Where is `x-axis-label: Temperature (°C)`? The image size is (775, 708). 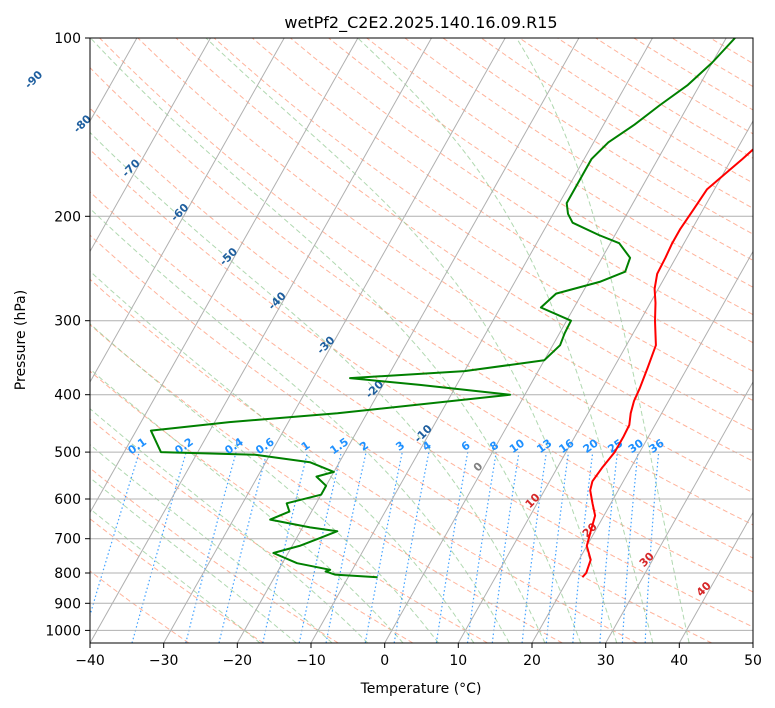
x-axis-label: Temperature (°C) is located at coordinates (421, 689).